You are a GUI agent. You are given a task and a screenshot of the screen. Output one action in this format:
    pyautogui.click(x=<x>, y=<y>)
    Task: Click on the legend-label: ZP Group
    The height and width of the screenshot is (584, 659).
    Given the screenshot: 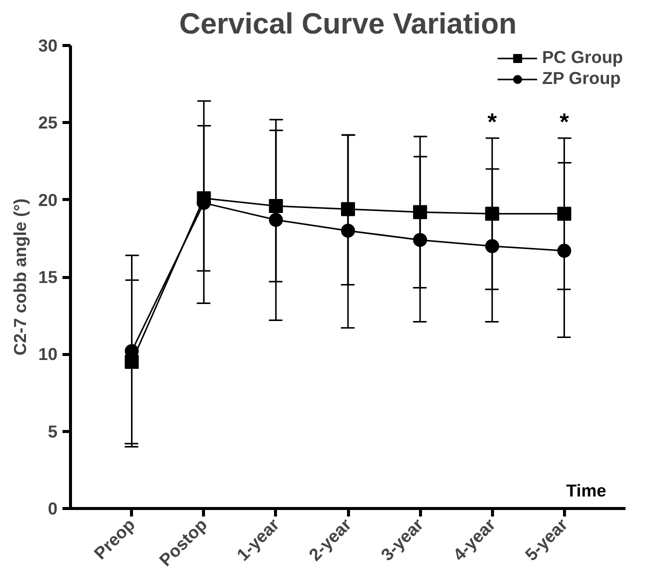 What is the action you would take?
    pyautogui.click(x=581, y=78)
    